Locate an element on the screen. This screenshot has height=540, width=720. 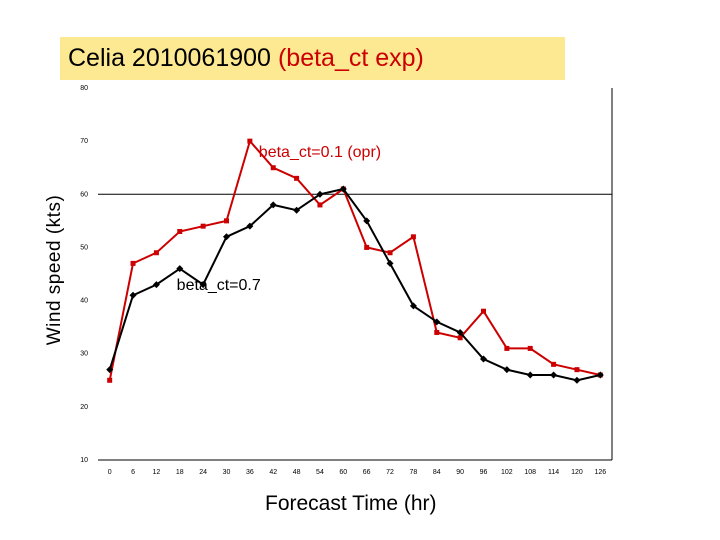
x-tick-label: 114 is located at coordinates (553, 472).